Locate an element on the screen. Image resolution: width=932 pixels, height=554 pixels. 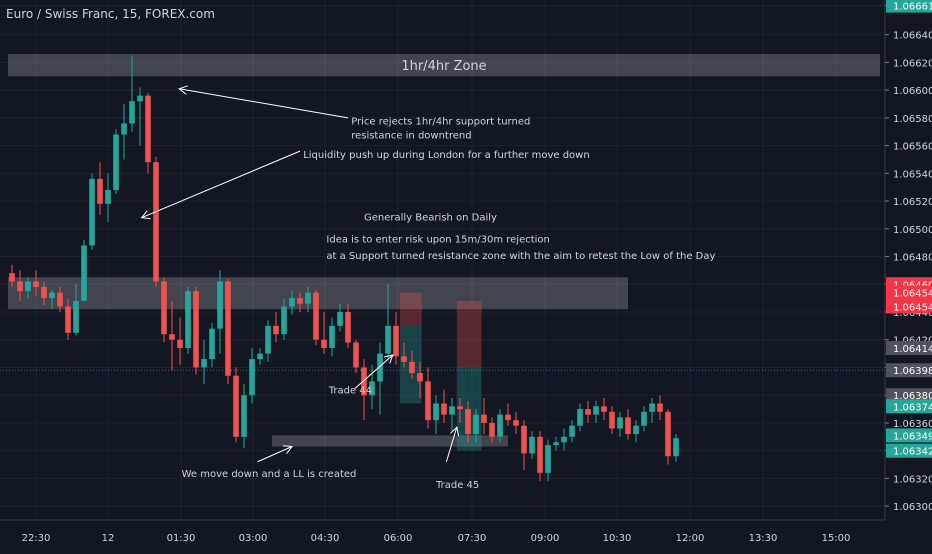
price-badge-label: 1.06398 is located at coordinates (912, 371).